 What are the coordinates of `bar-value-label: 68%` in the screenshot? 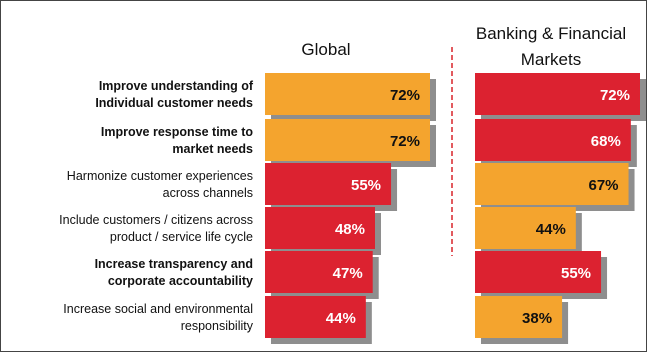 It's located at (606, 141).